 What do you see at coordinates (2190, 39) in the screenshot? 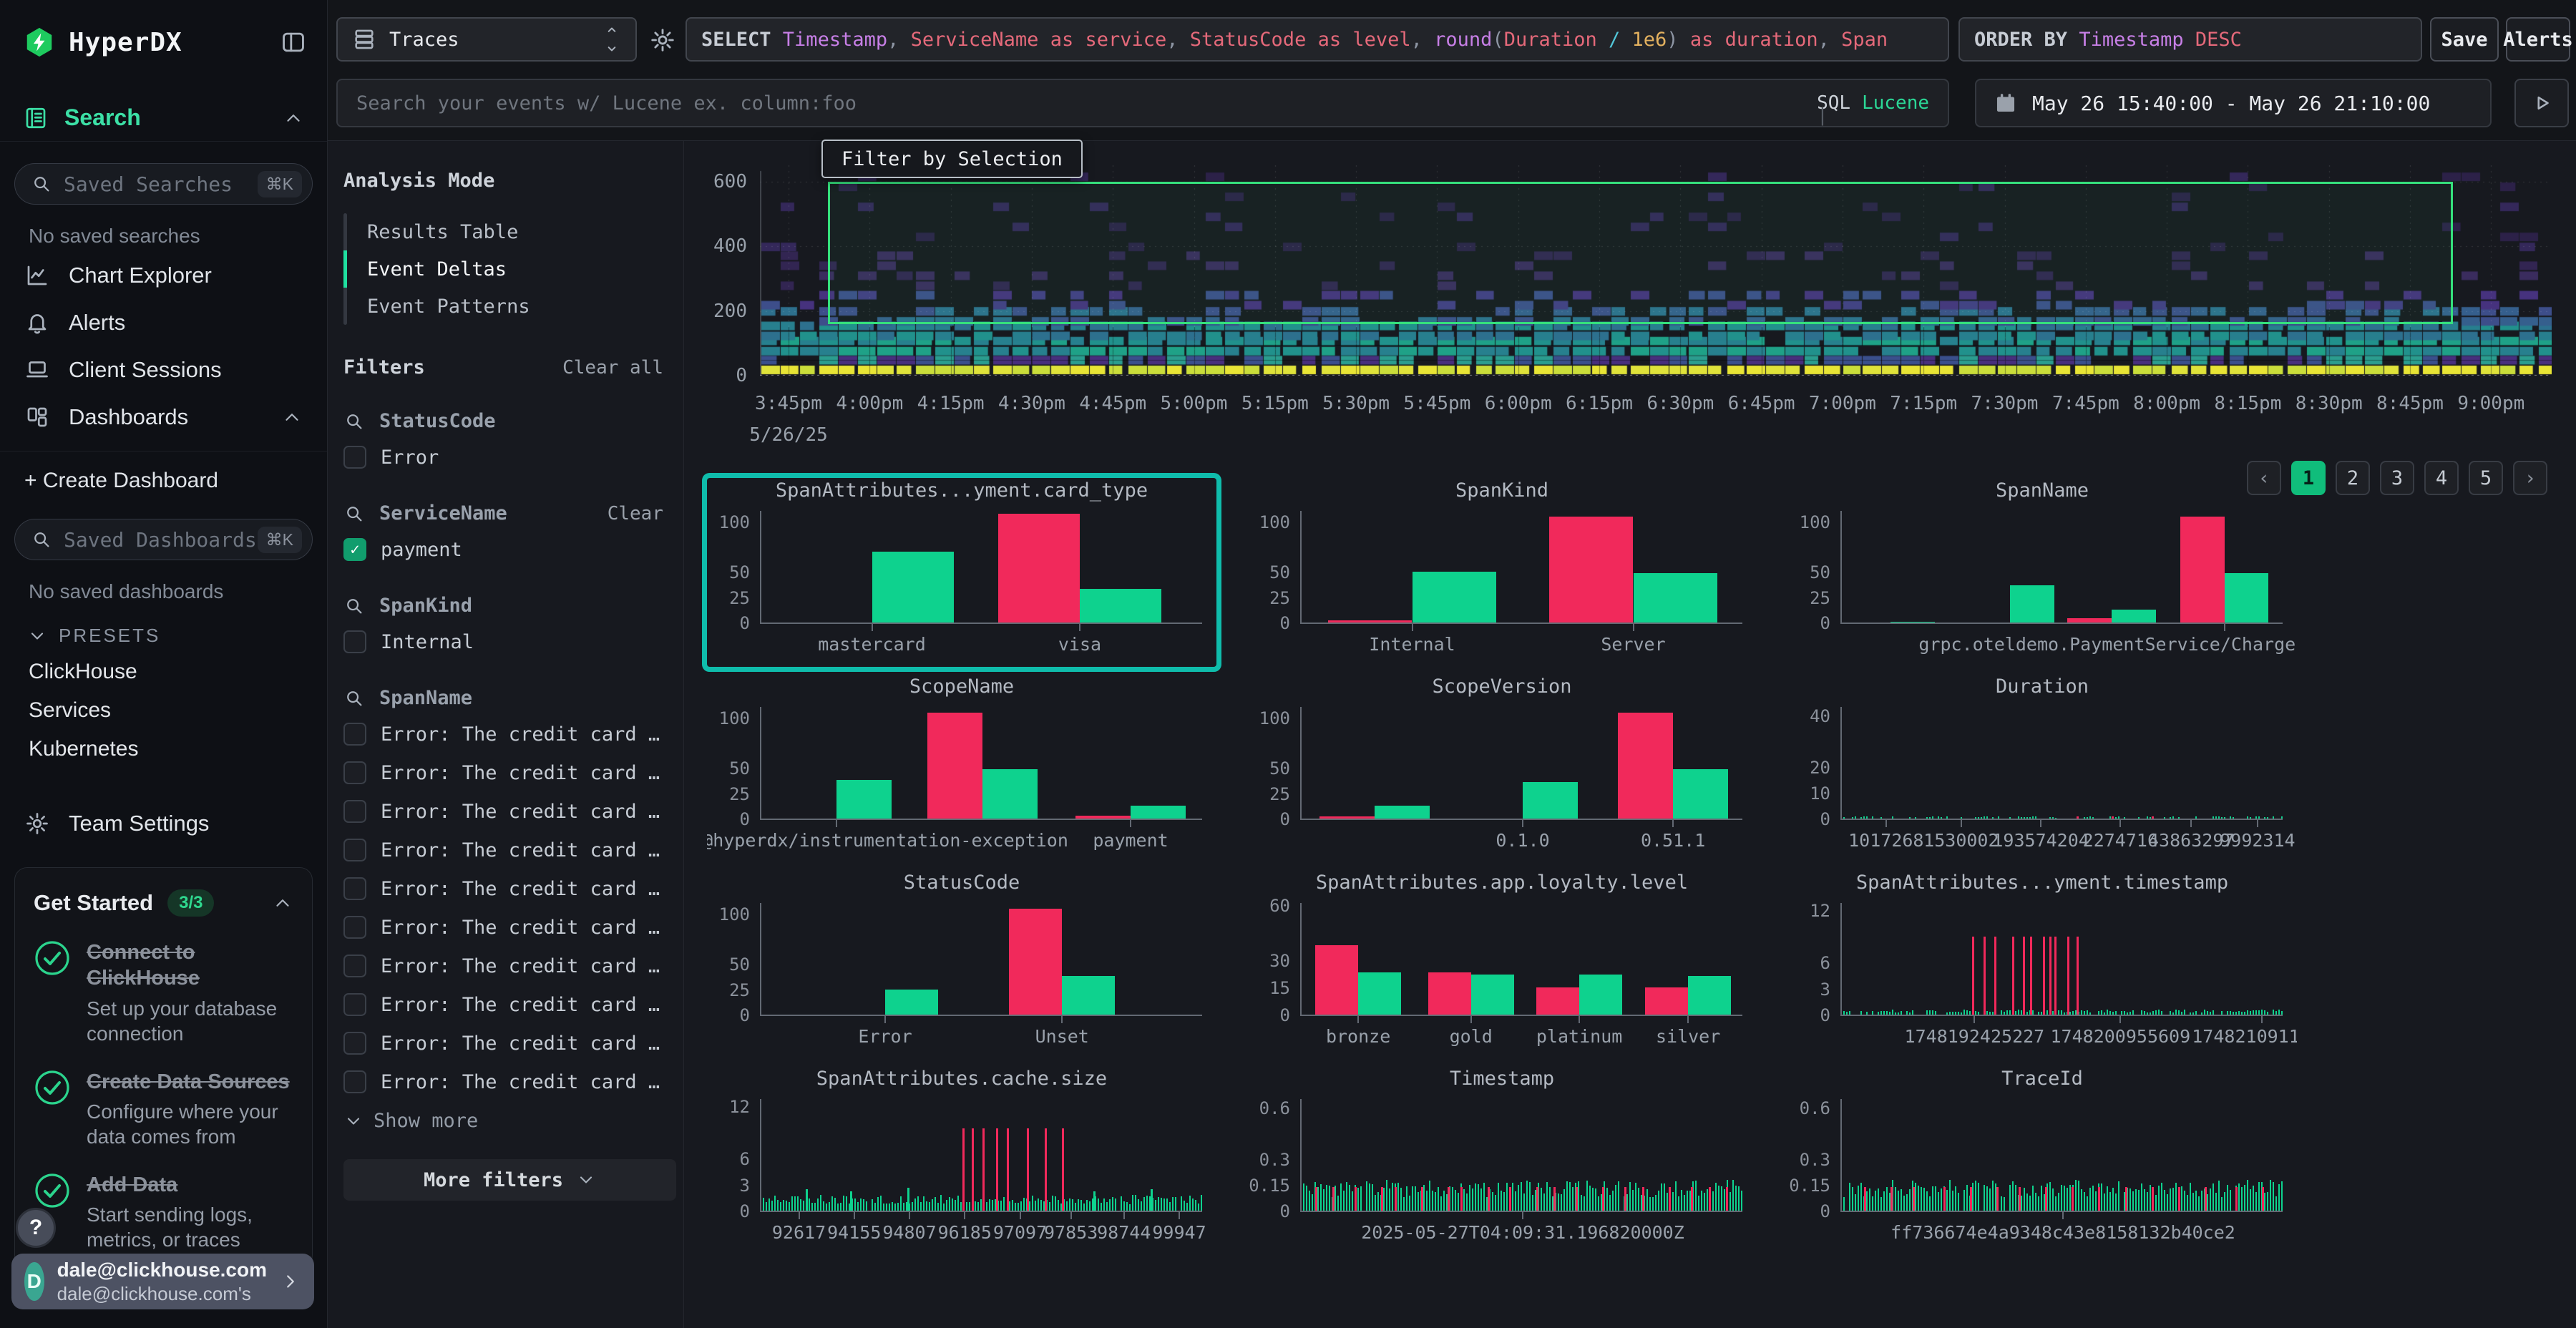
I see `order-by-input: ORDER BY Timestamp DESC` at bounding box center [2190, 39].